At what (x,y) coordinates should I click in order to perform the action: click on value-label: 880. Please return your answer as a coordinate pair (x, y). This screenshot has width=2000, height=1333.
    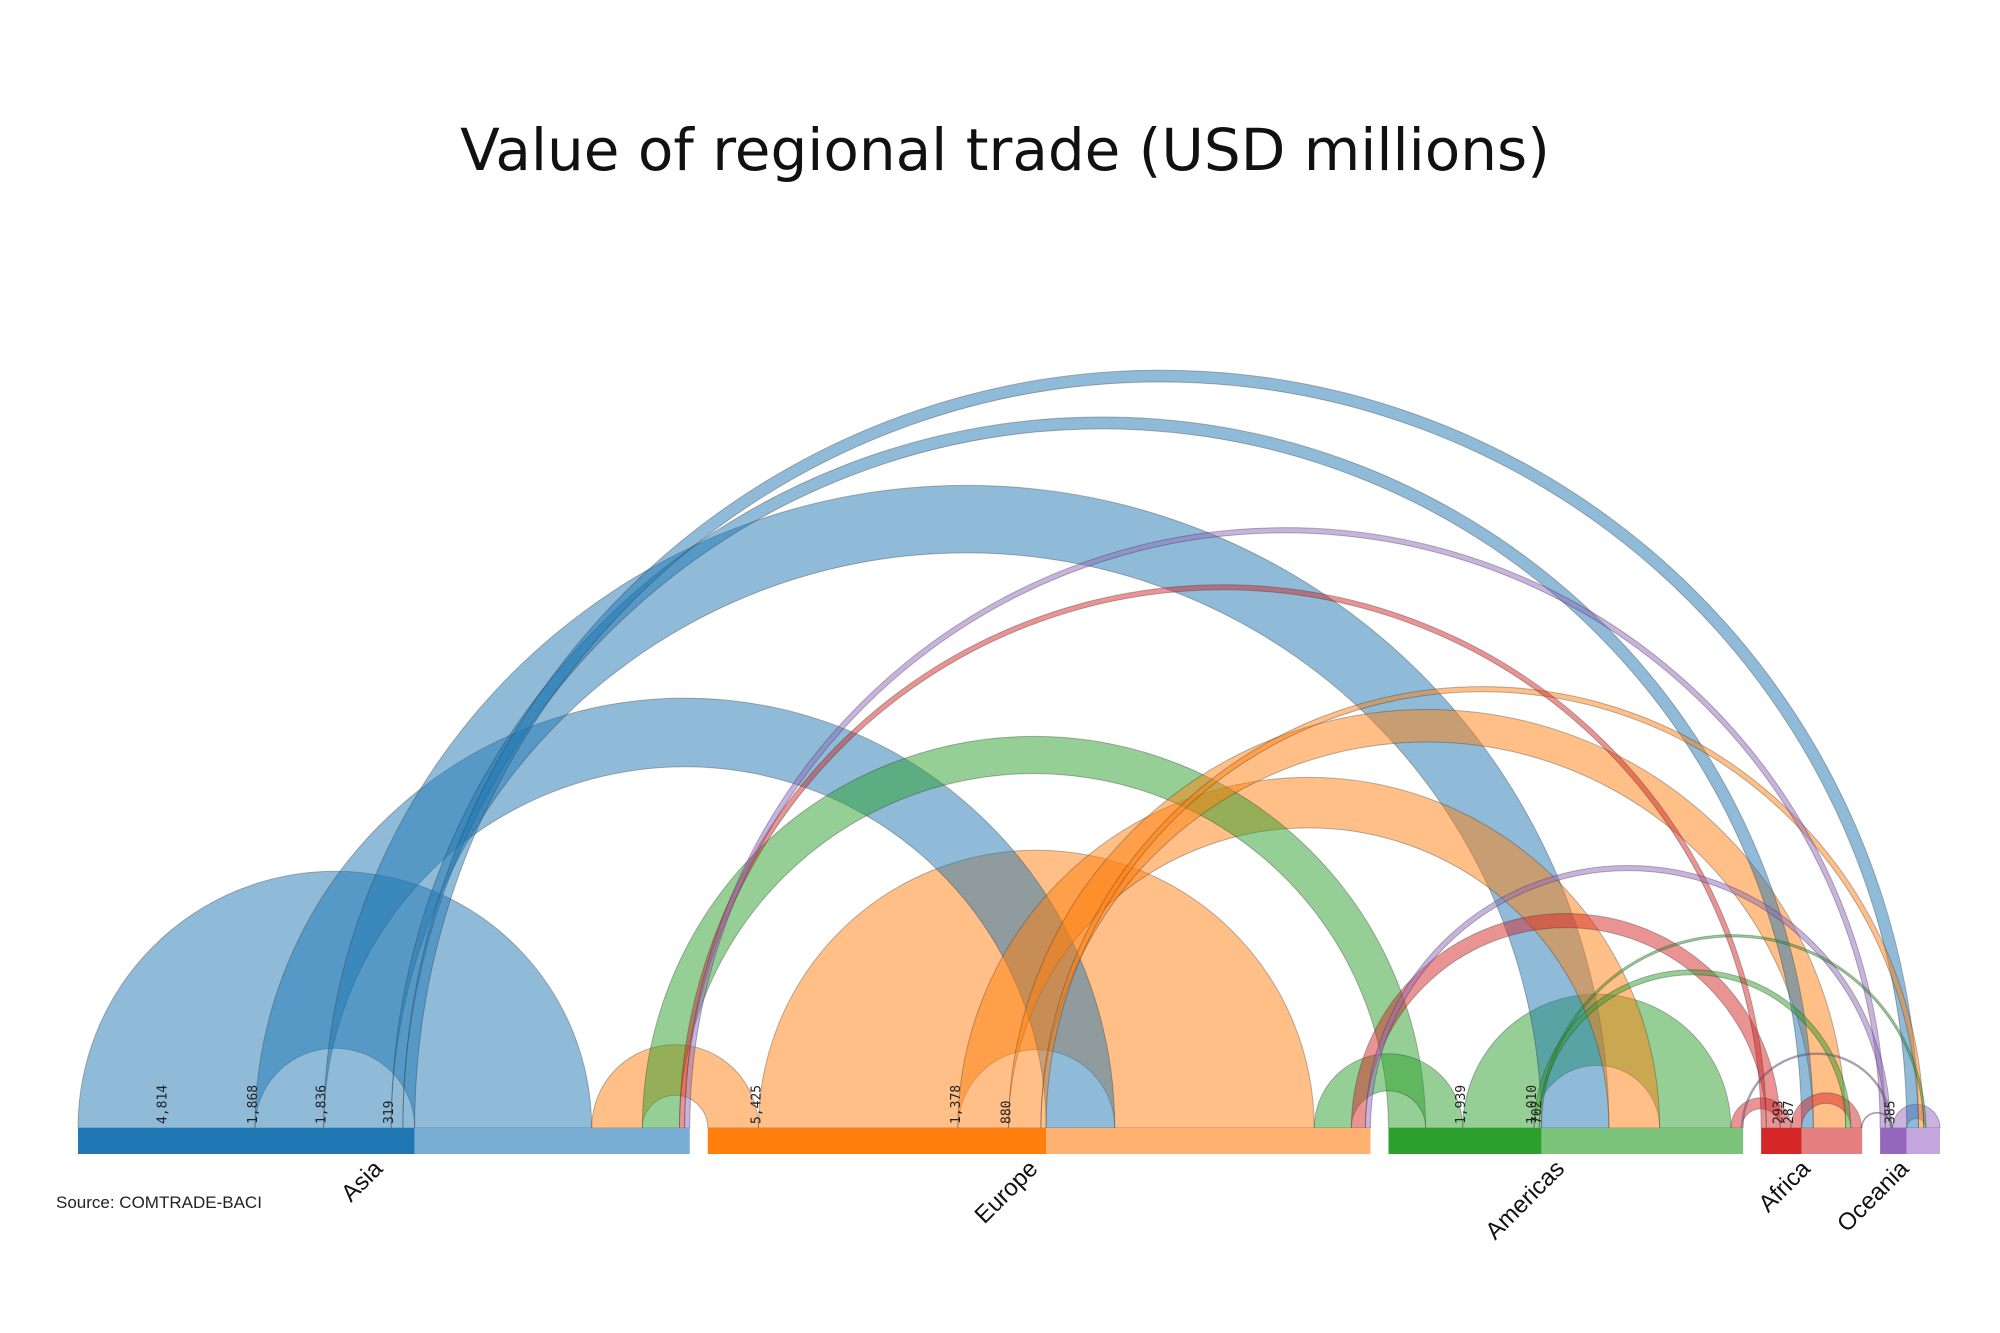
    Looking at the image, I should click on (1007, 1112).